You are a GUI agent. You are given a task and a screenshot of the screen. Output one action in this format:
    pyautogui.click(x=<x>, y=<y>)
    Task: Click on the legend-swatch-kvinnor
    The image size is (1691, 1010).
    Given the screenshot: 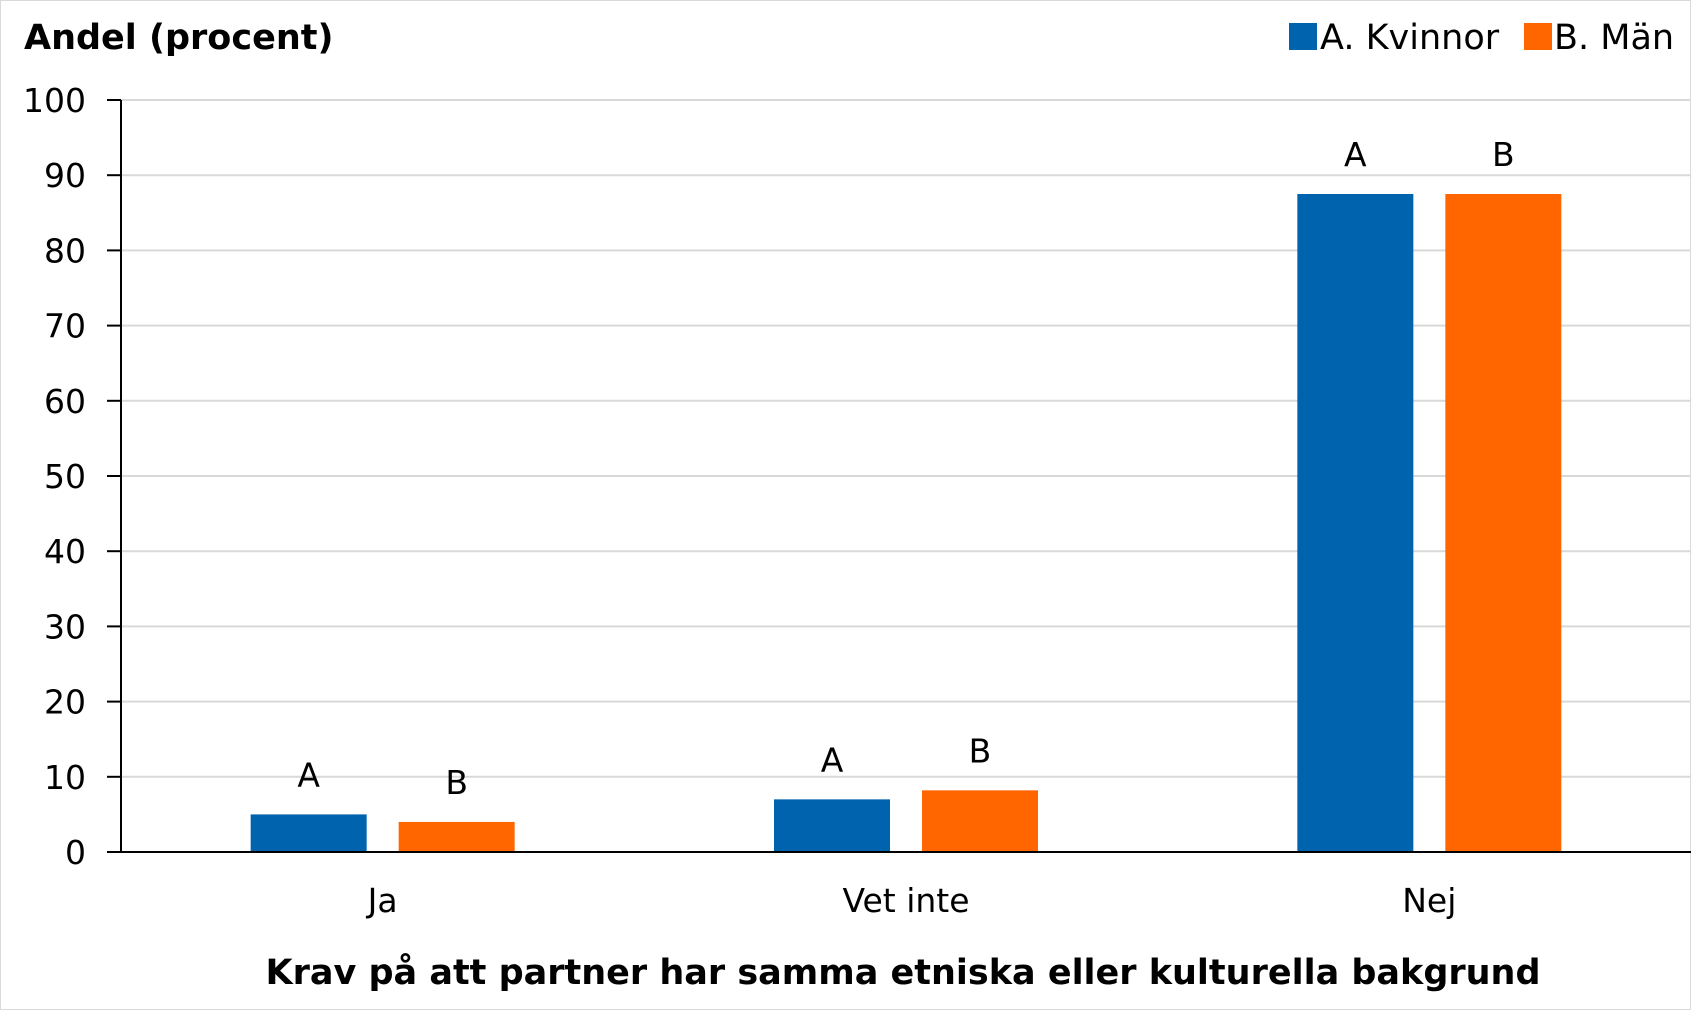 What is the action you would take?
    pyautogui.click(x=1303, y=36)
    